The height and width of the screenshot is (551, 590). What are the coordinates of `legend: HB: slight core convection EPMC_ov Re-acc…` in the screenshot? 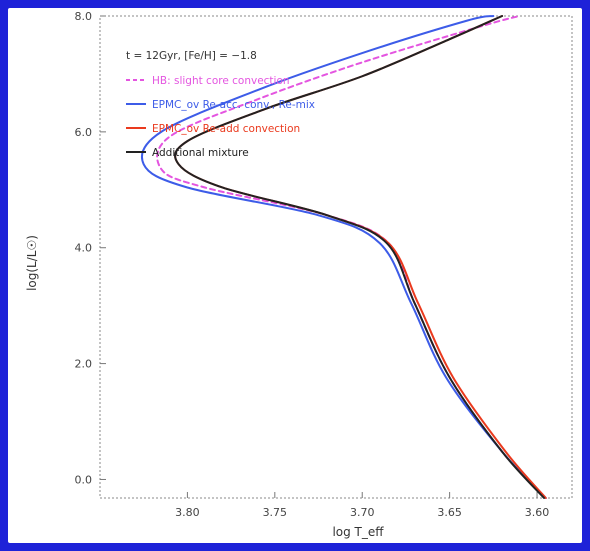 It's located at (220, 117).